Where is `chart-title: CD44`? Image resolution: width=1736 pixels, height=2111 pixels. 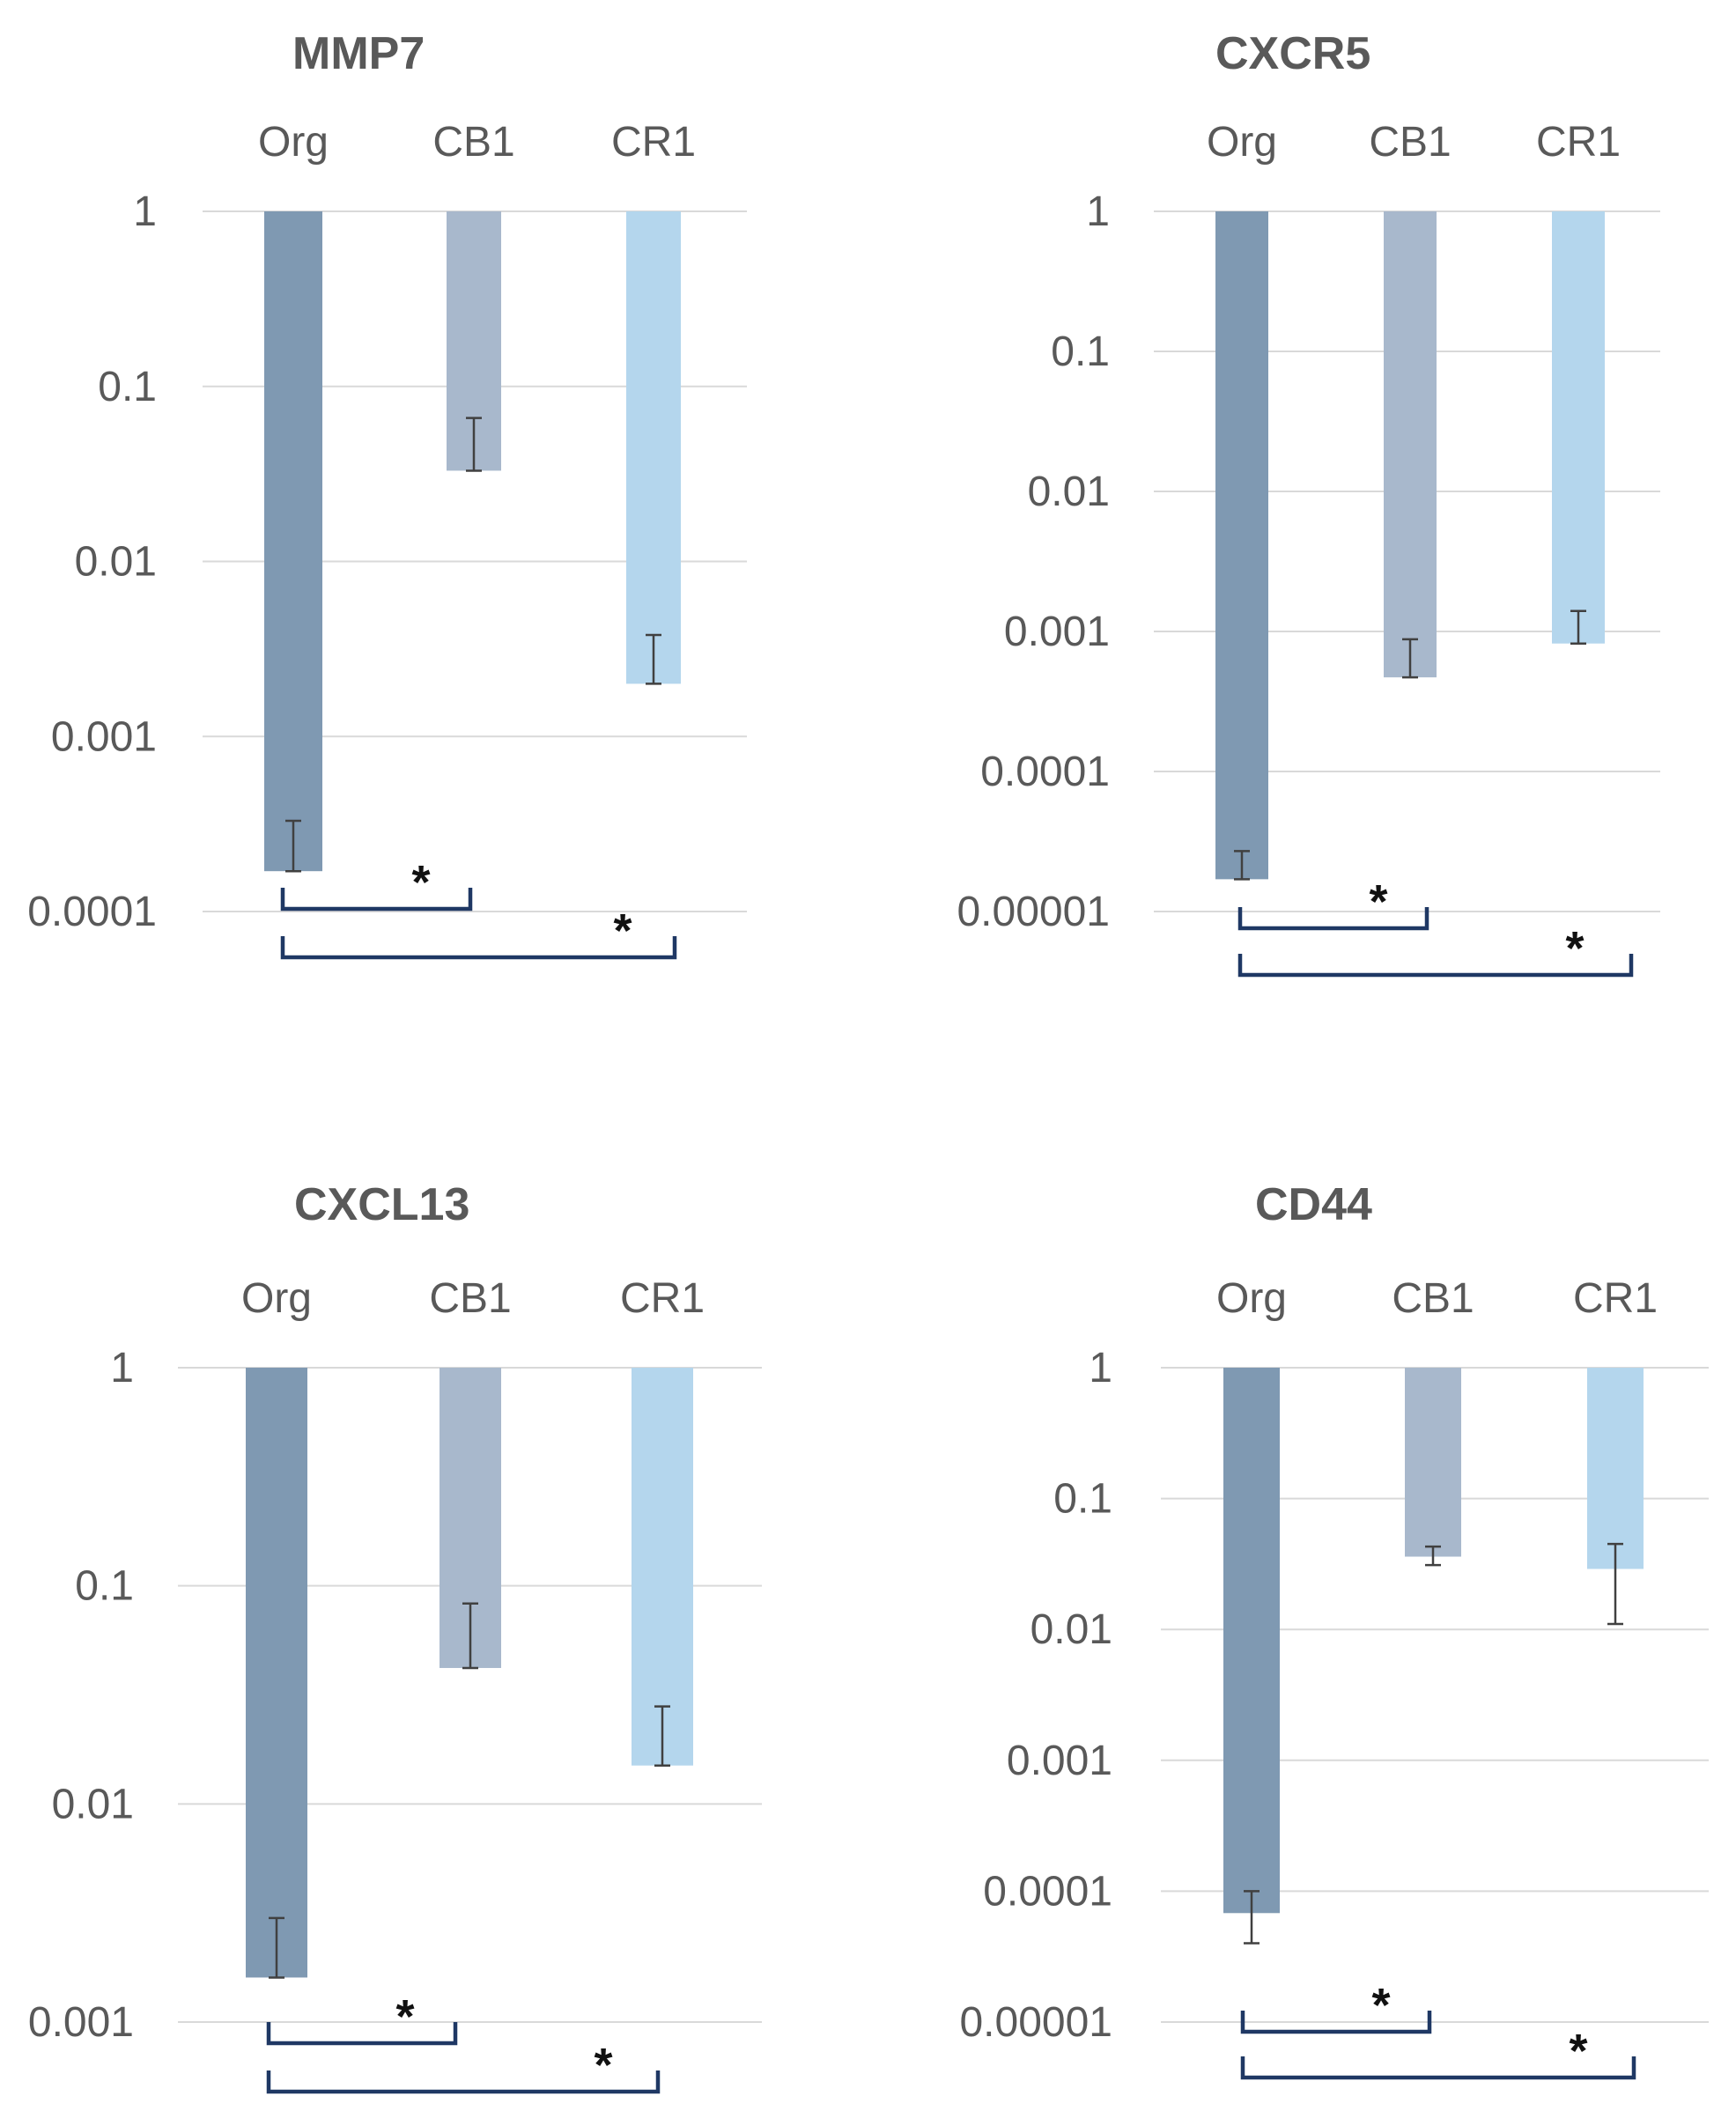
chart-title: CD44 is located at coordinates (1313, 1204).